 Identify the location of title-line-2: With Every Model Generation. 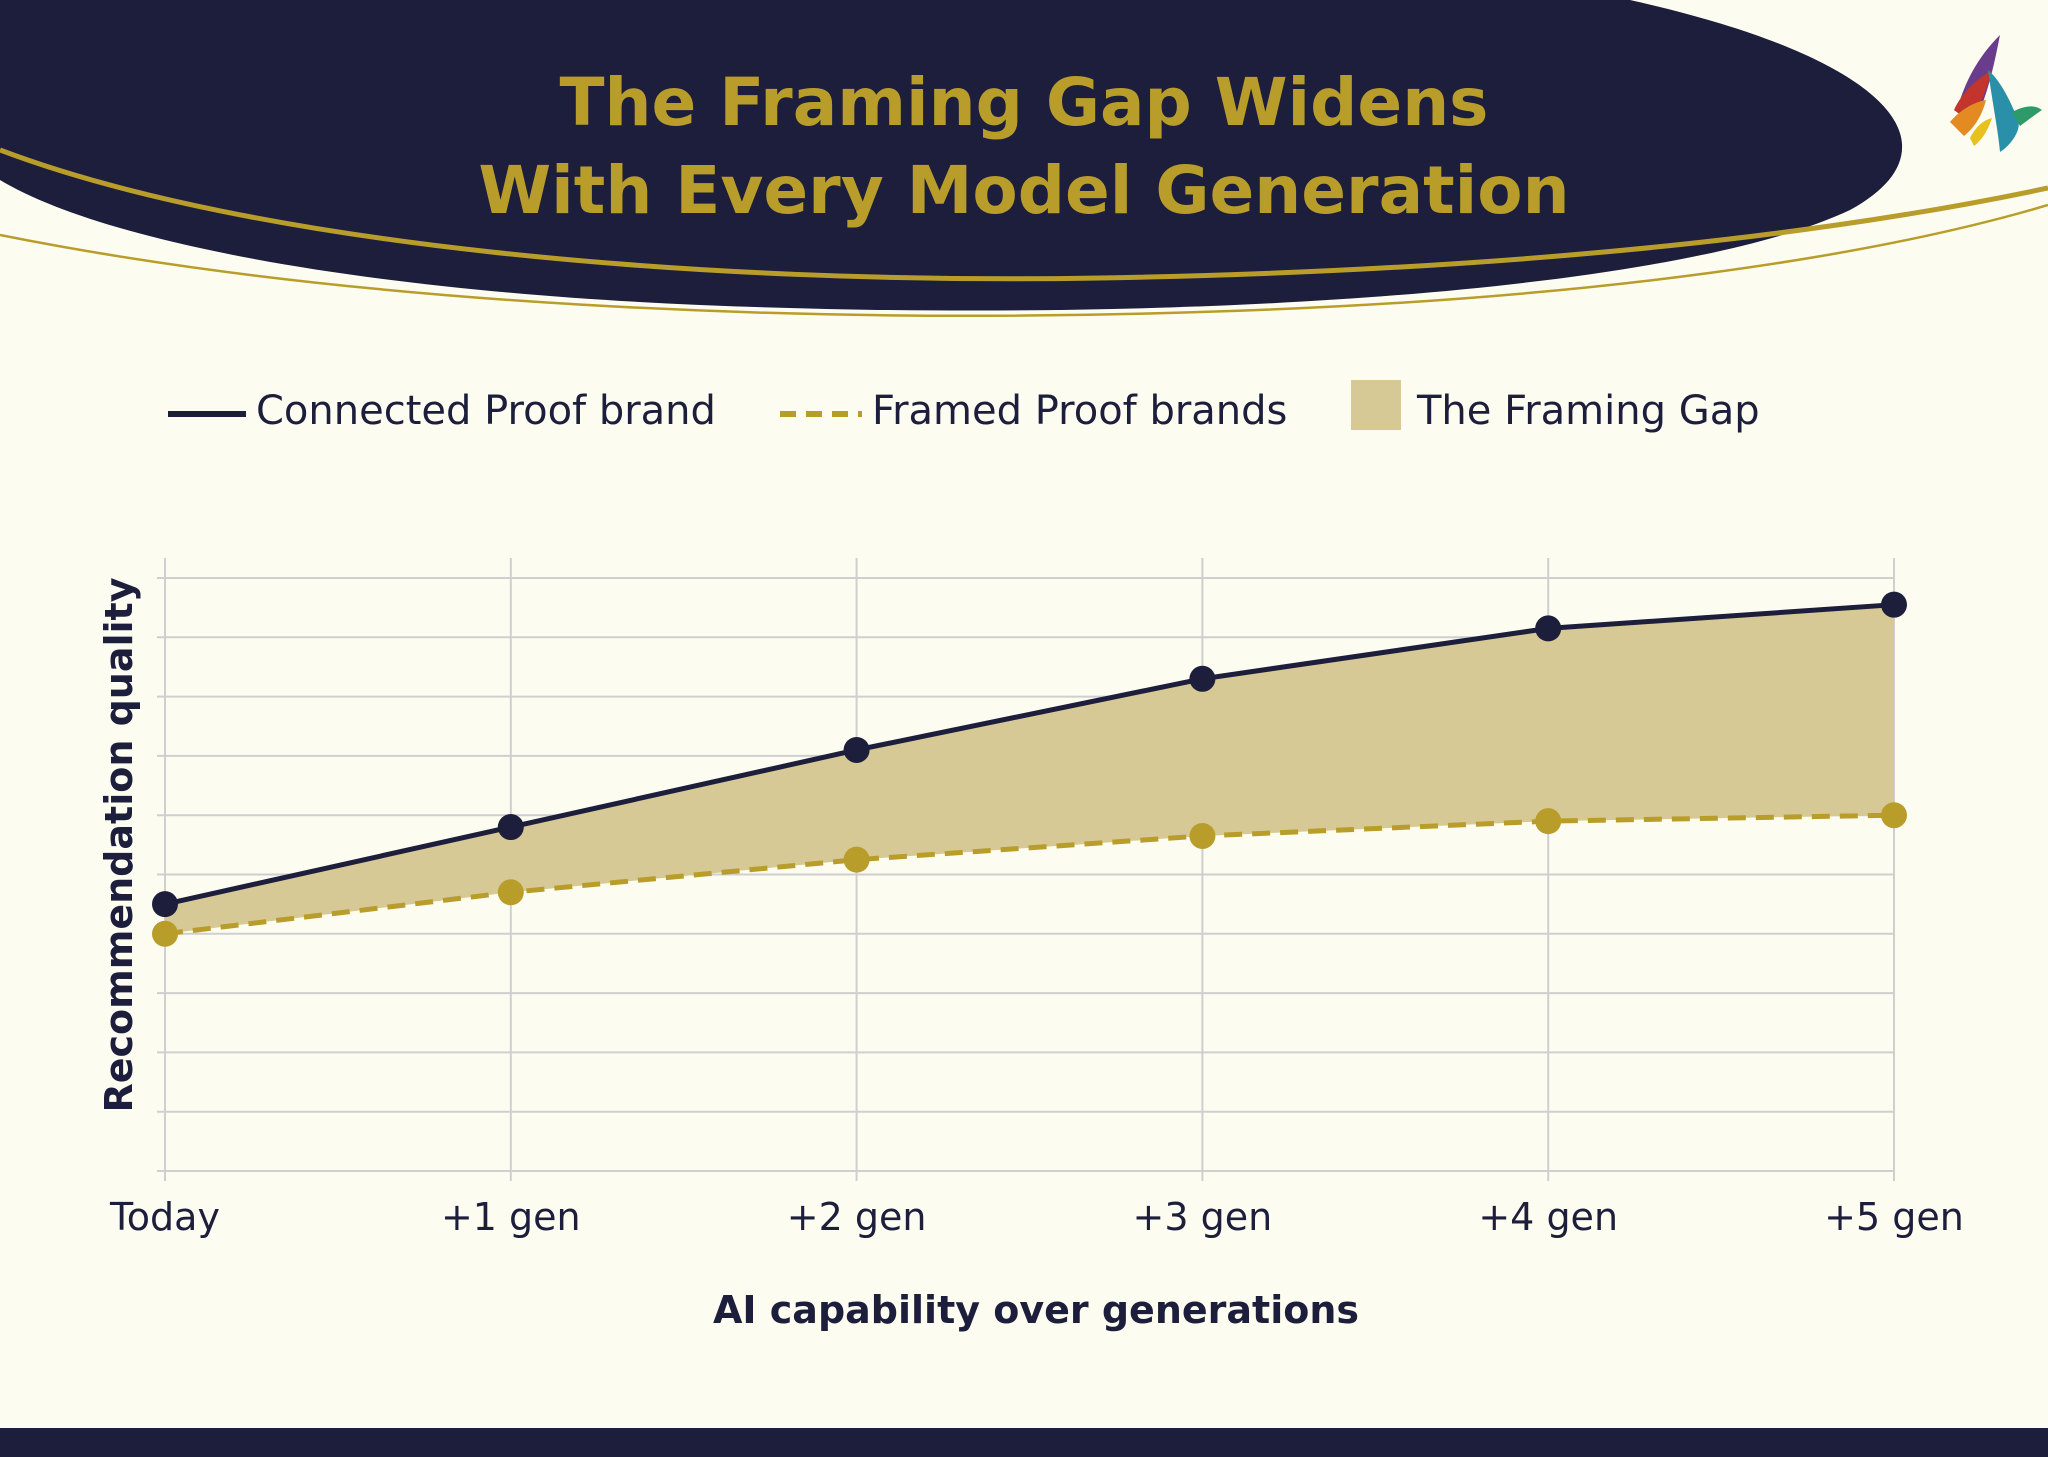
(1023, 190).